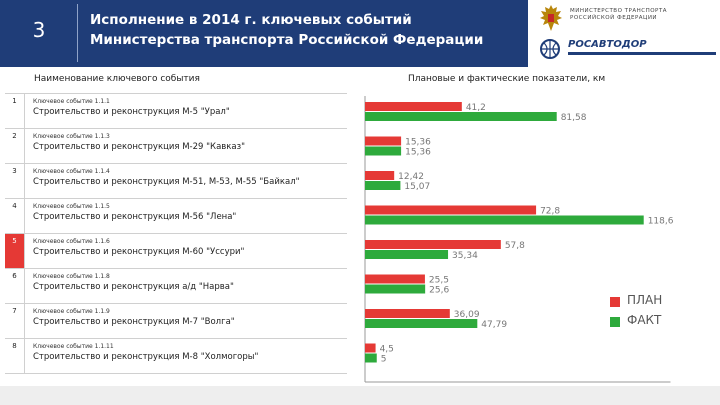  What do you see at coordinates (77, 33) in the screenshot?
I see `header-divider` at bounding box center [77, 33].